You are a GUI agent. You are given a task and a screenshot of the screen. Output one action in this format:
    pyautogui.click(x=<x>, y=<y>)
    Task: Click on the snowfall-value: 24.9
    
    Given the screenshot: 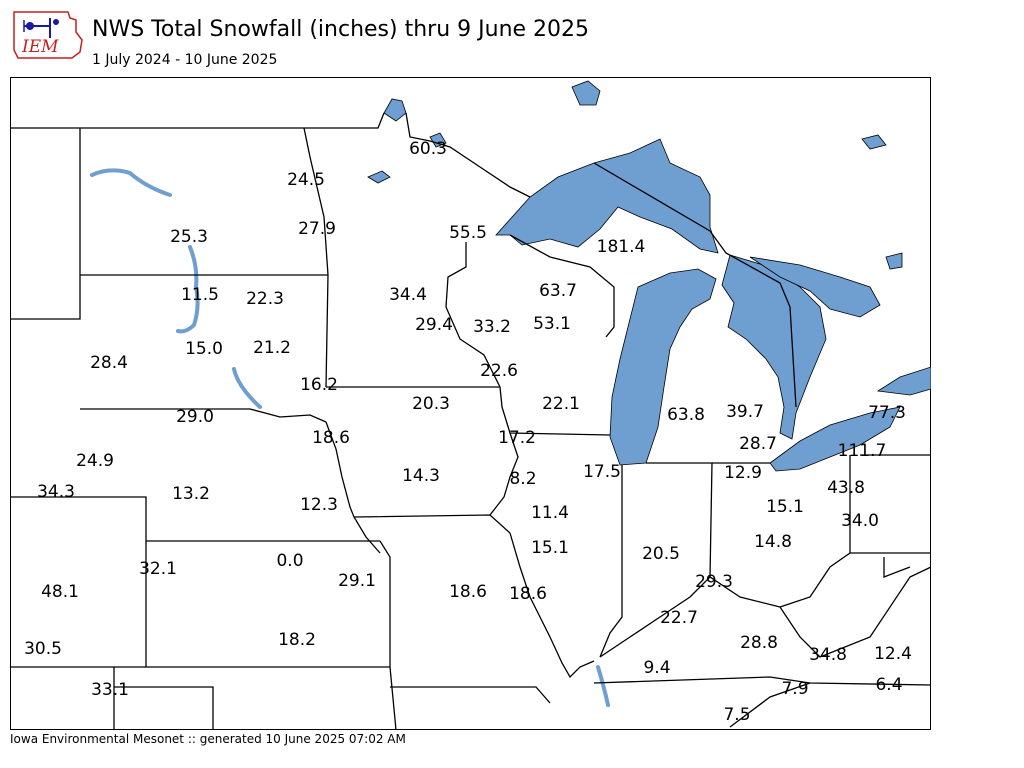 What is the action you would take?
    pyautogui.click(x=95, y=461)
    